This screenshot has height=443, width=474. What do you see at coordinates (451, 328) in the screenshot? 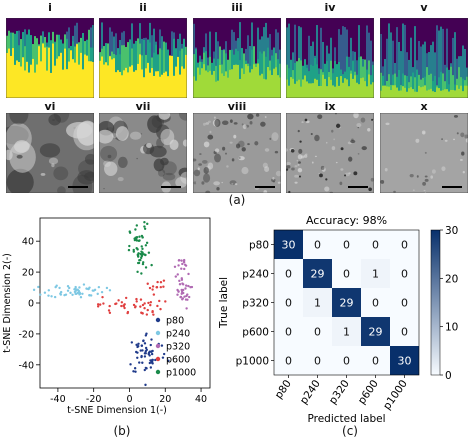
I see `colorbar-tick-label: 10` at bounding box center [451, 328].